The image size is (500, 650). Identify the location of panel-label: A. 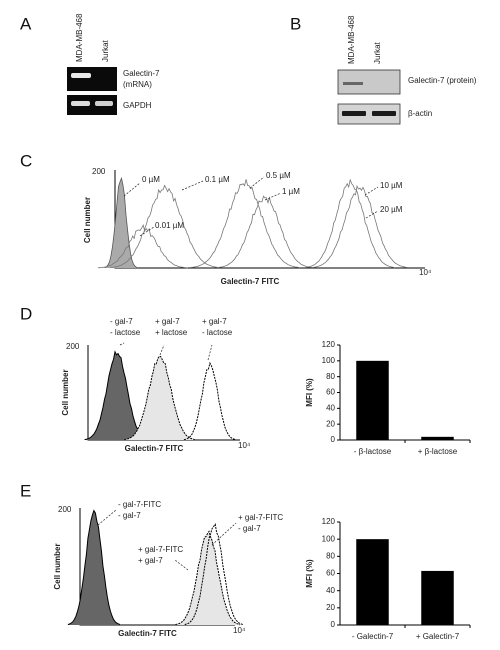
(26, 23).